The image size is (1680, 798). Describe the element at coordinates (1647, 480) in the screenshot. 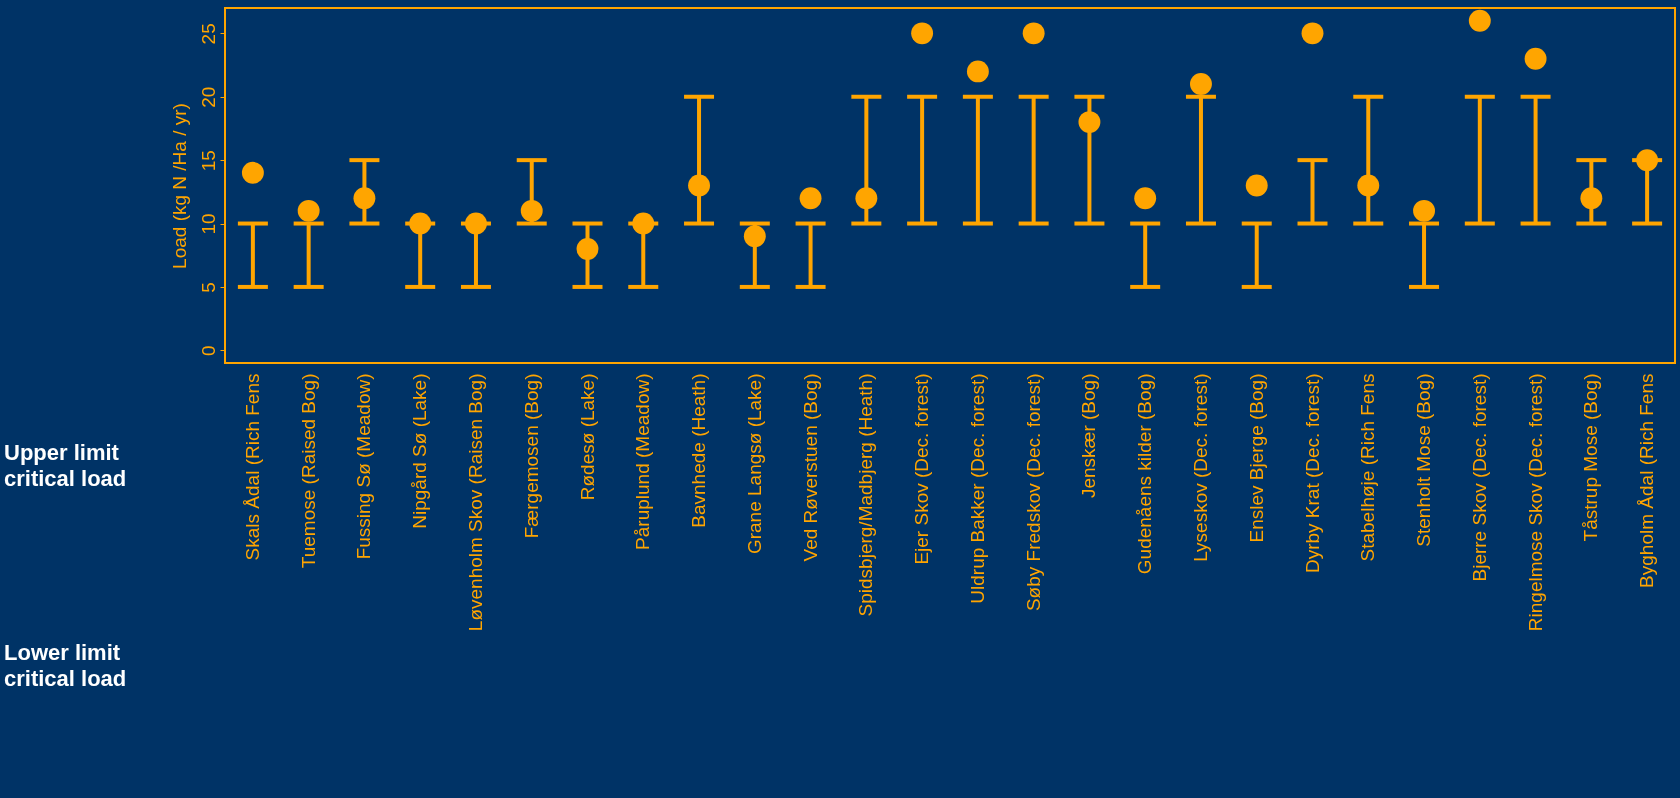

I see `x-tick-label: Bygholm Ådal (Rich Fens` at that location.